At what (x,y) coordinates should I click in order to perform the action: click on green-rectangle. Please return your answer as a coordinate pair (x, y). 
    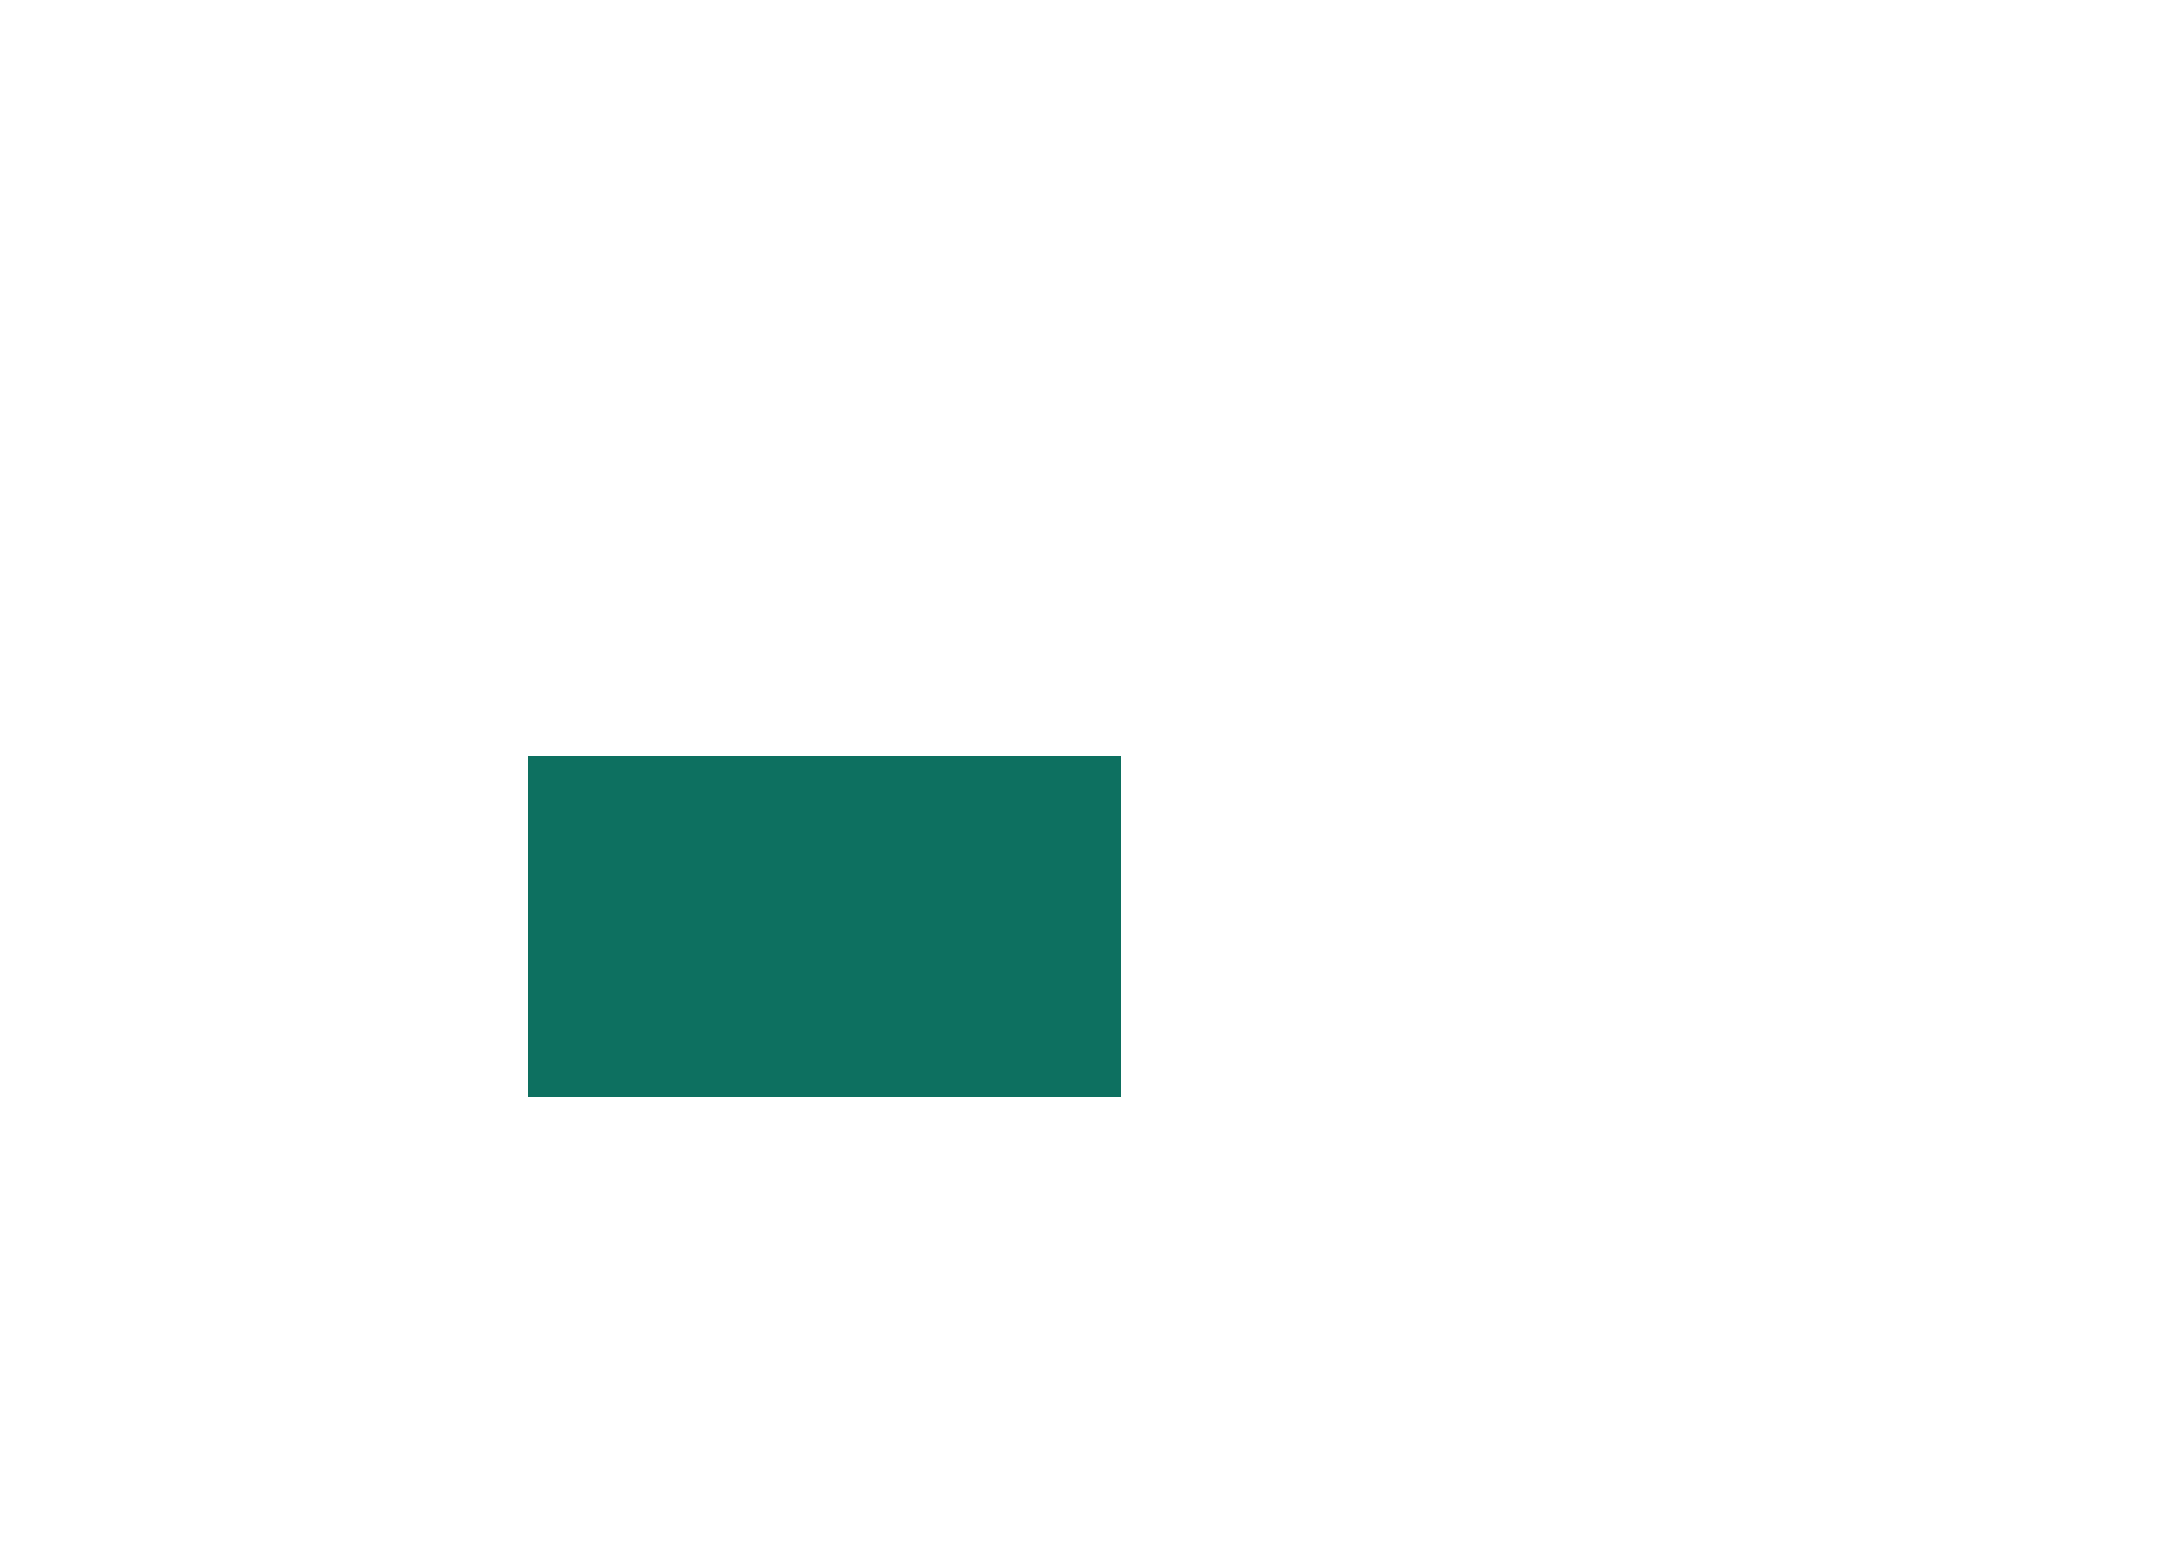
    Looking at the image, I should click on (824, 926).